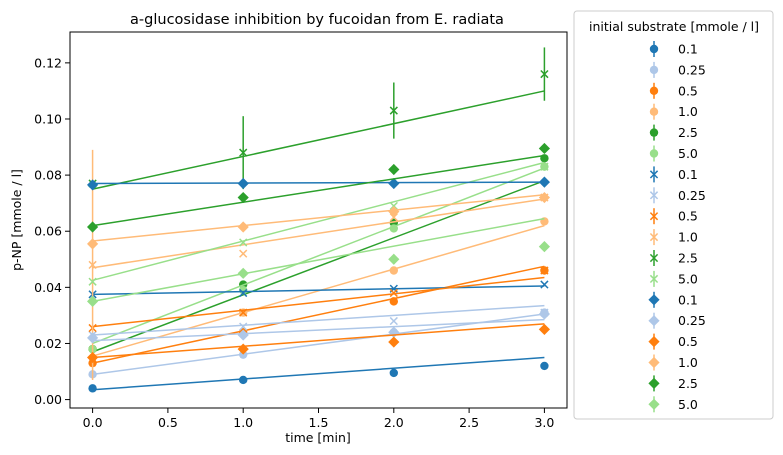 The height and width of the screenshot is (455, 783). I want to click on y-tick-label: 0.10, so click(48, 118).